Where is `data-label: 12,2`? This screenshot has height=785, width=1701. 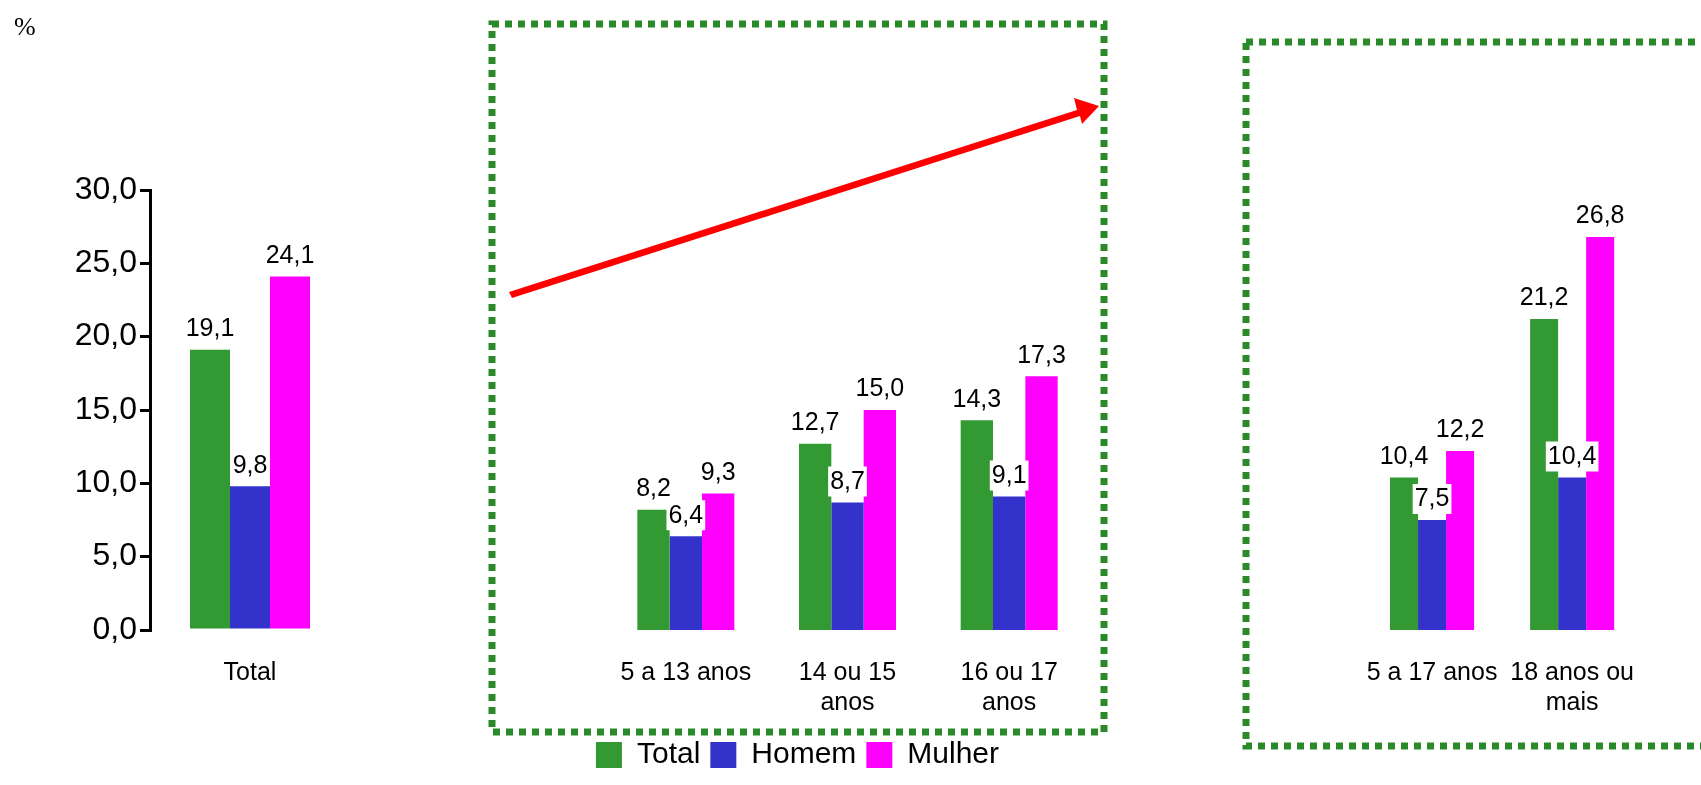 data-label: 12,2 is located at coordinates (1460, 428).